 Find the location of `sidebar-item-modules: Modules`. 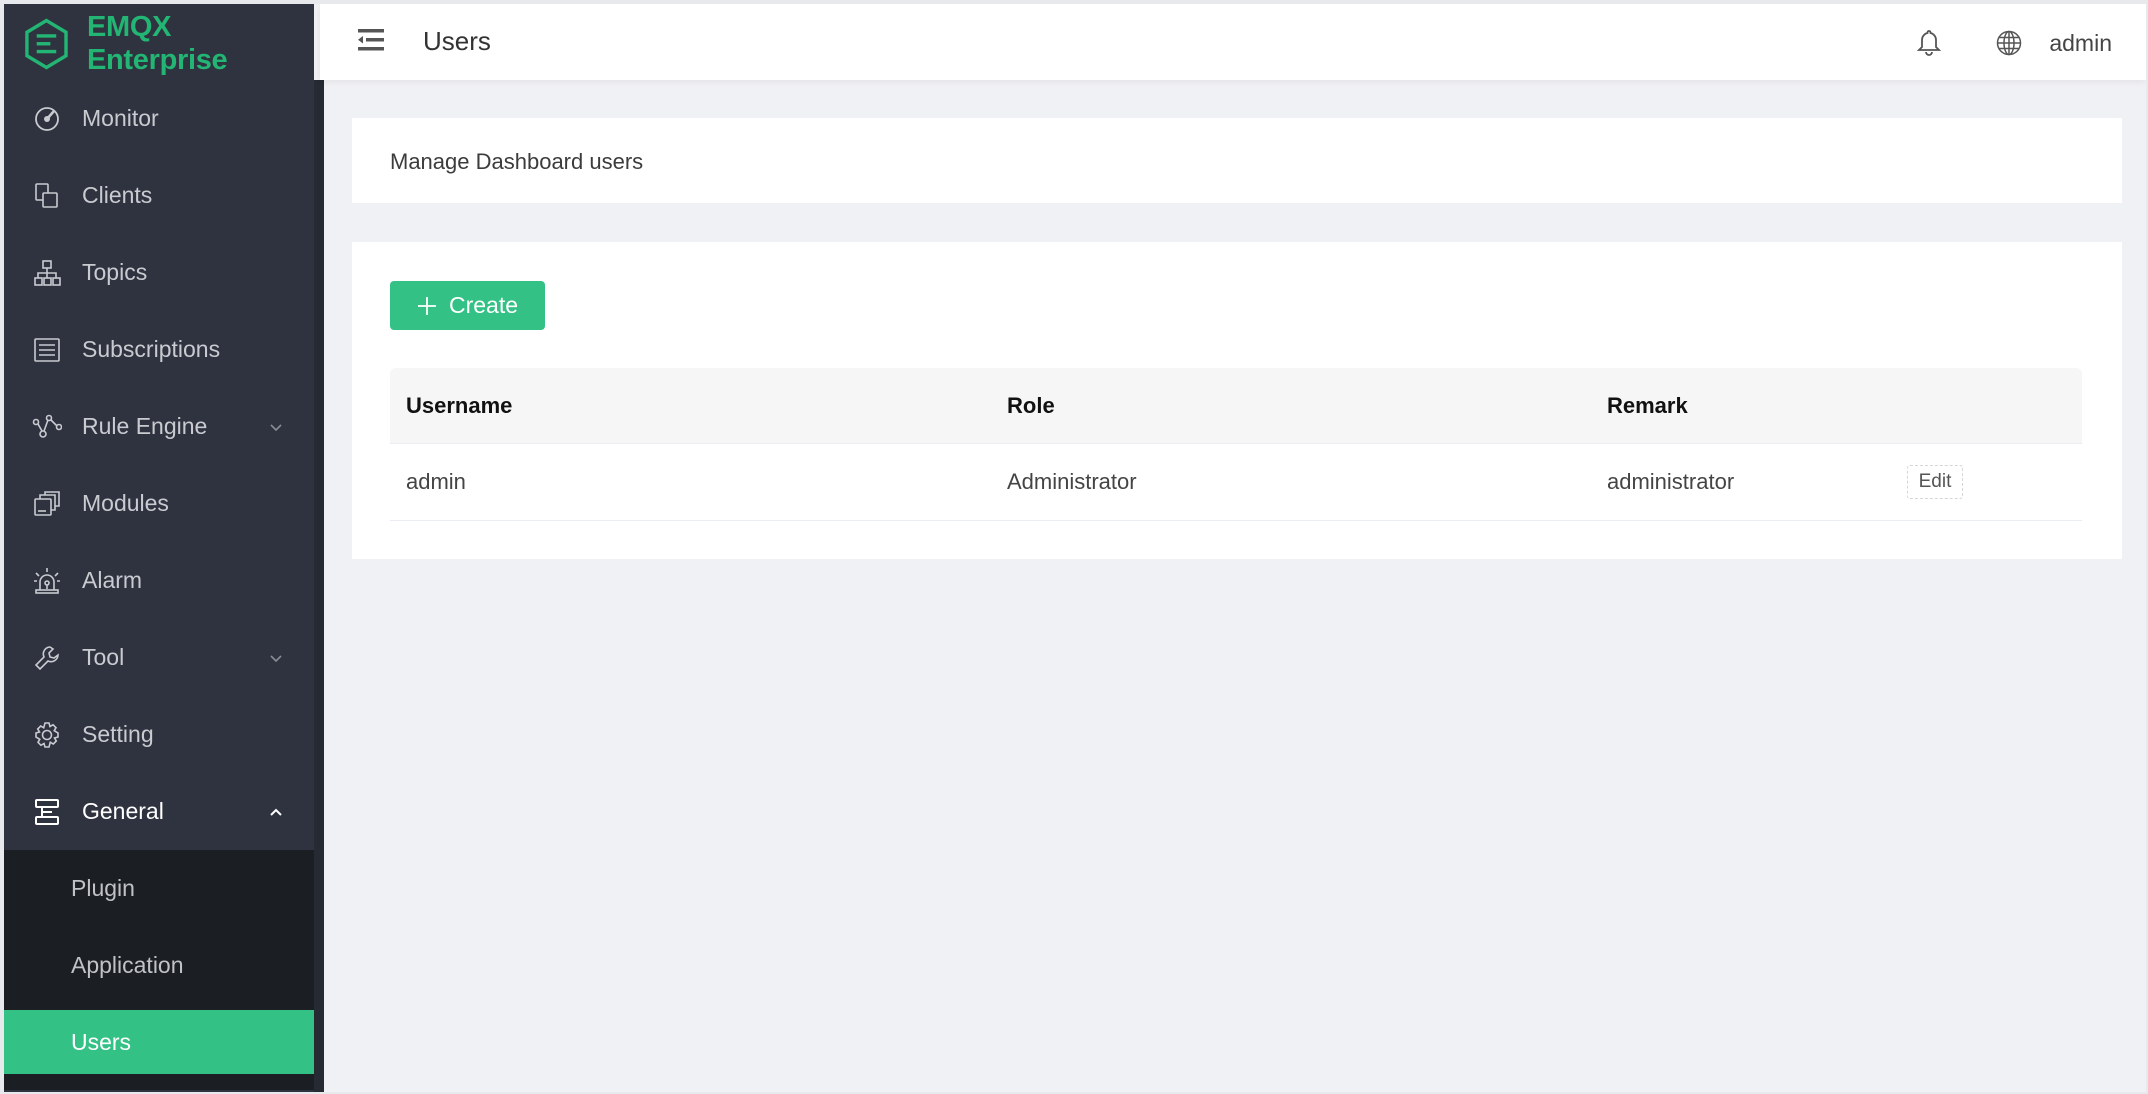

sidebar-item-modules: Modules is located at coordinates (159, 503).